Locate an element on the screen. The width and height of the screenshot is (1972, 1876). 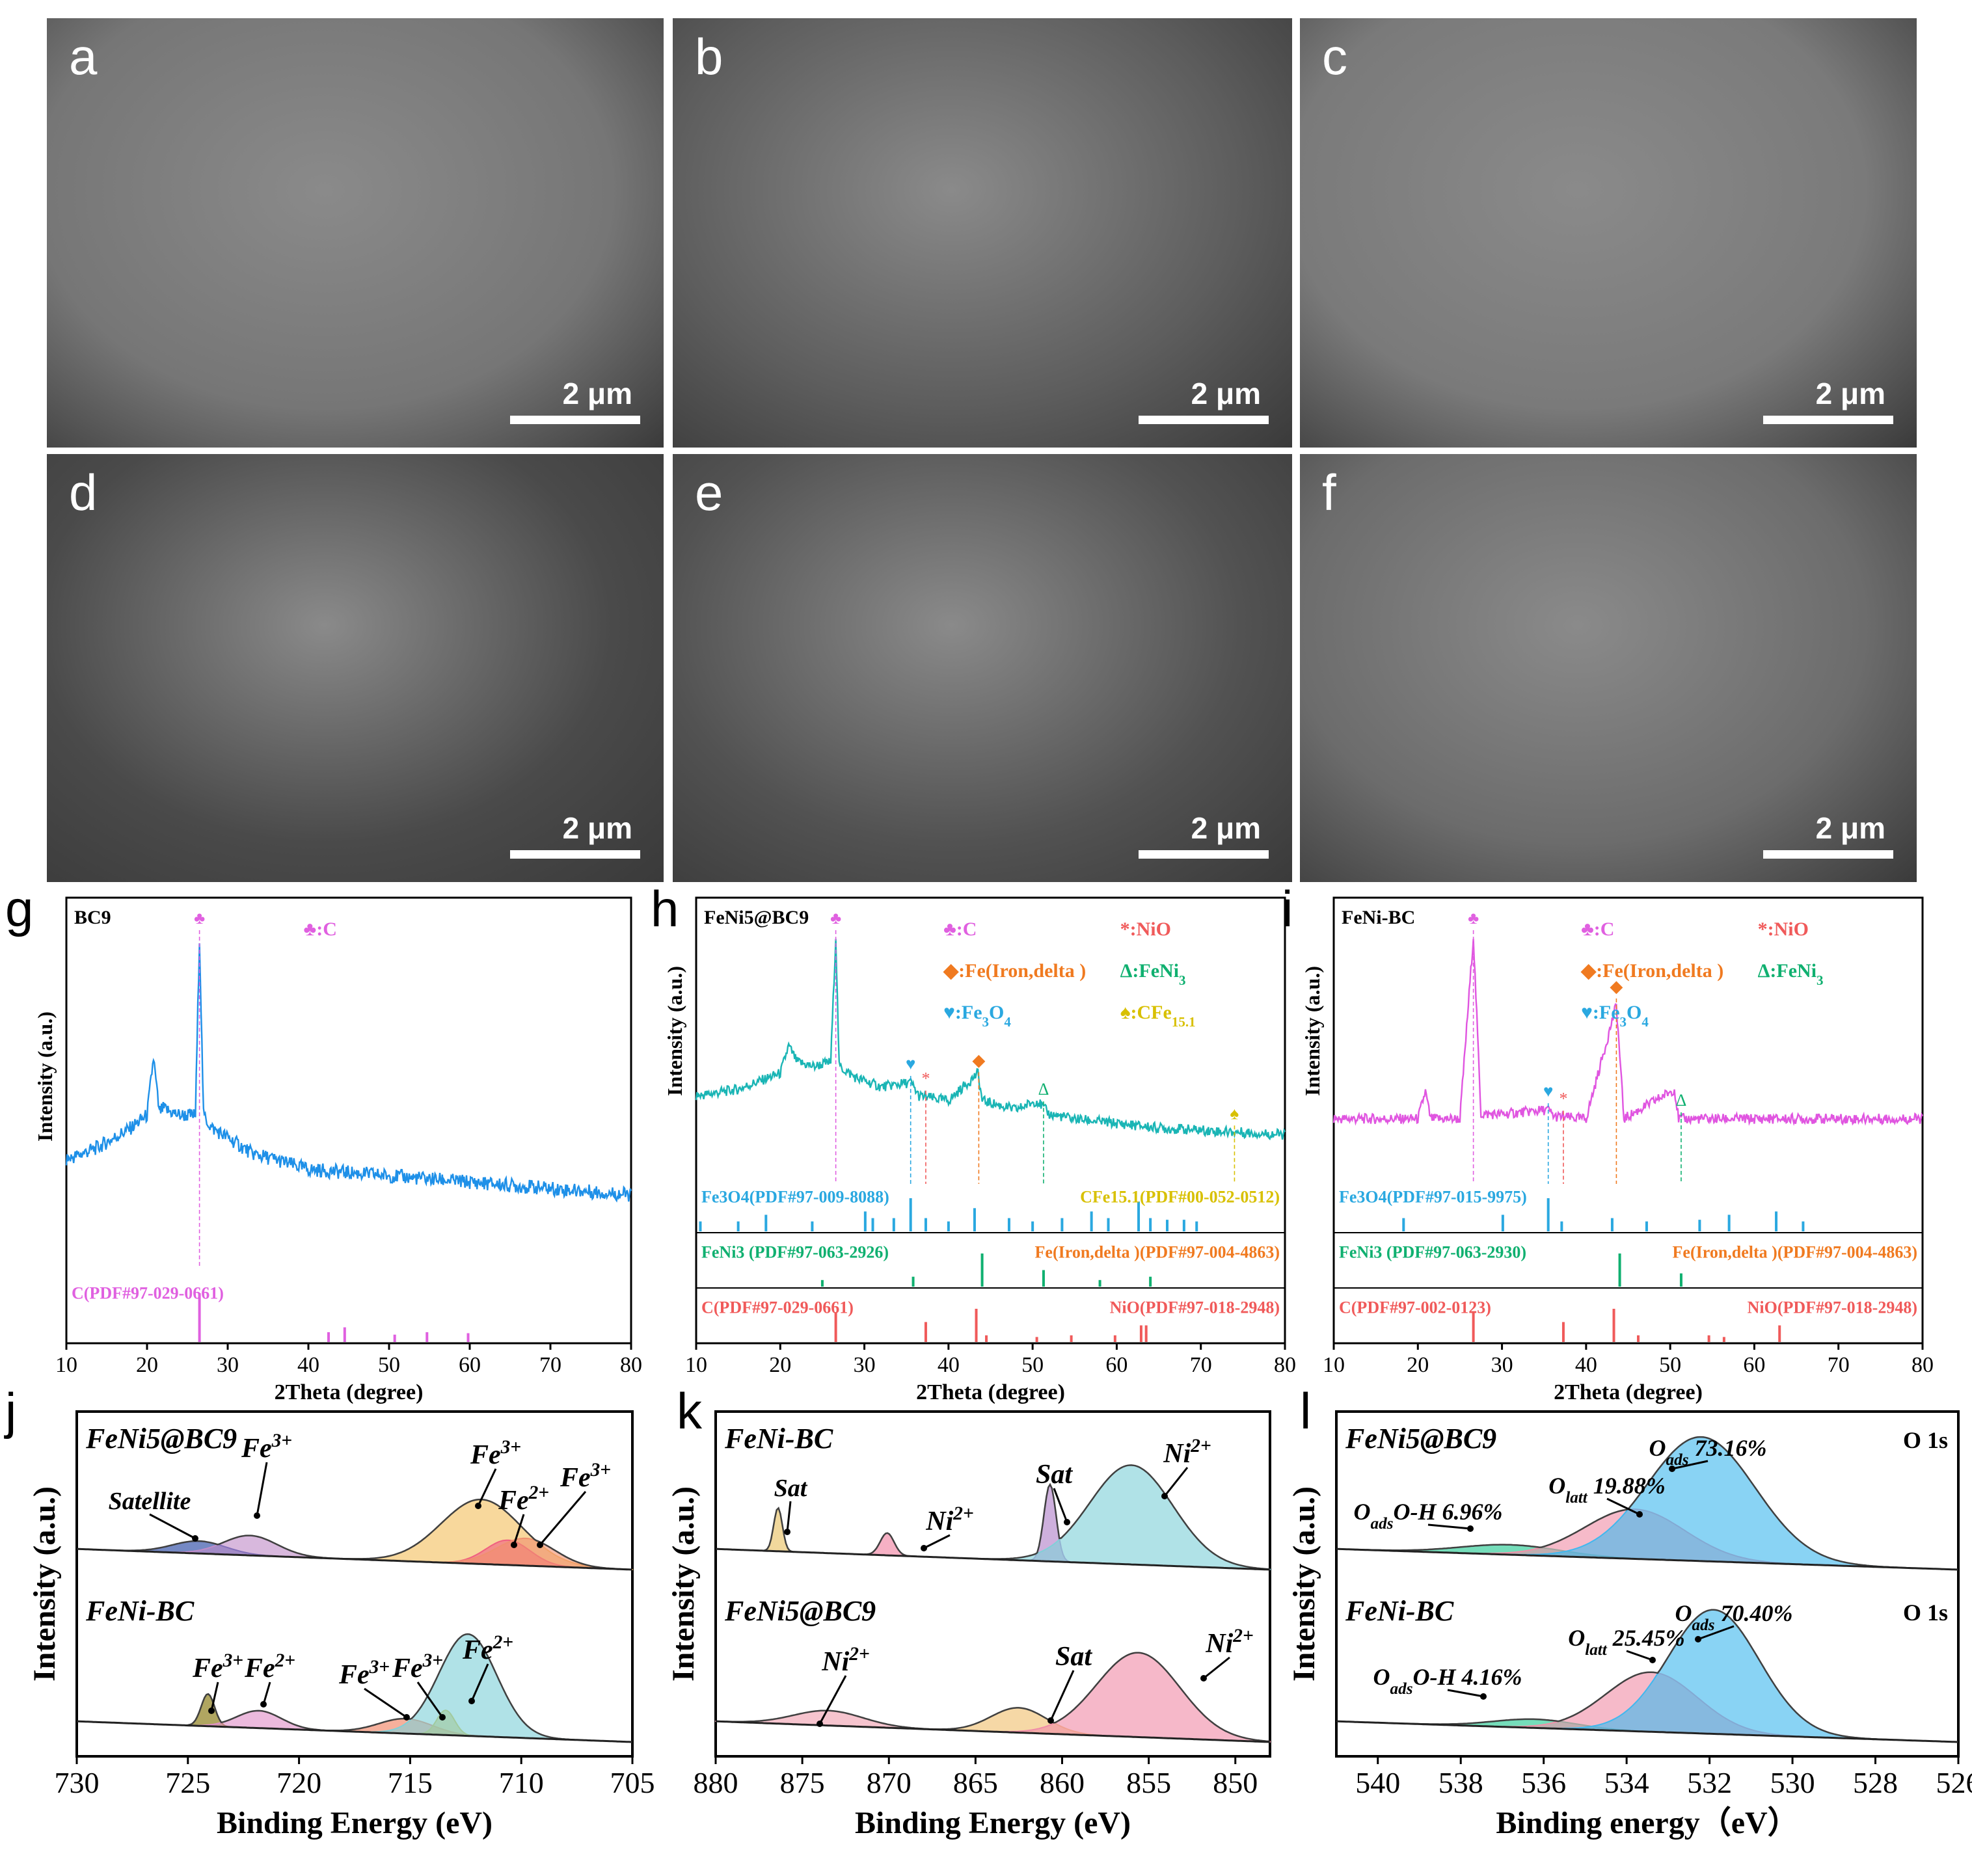
peak-annotation: Oads 73.16% is located at coordinates (1708, 1452).